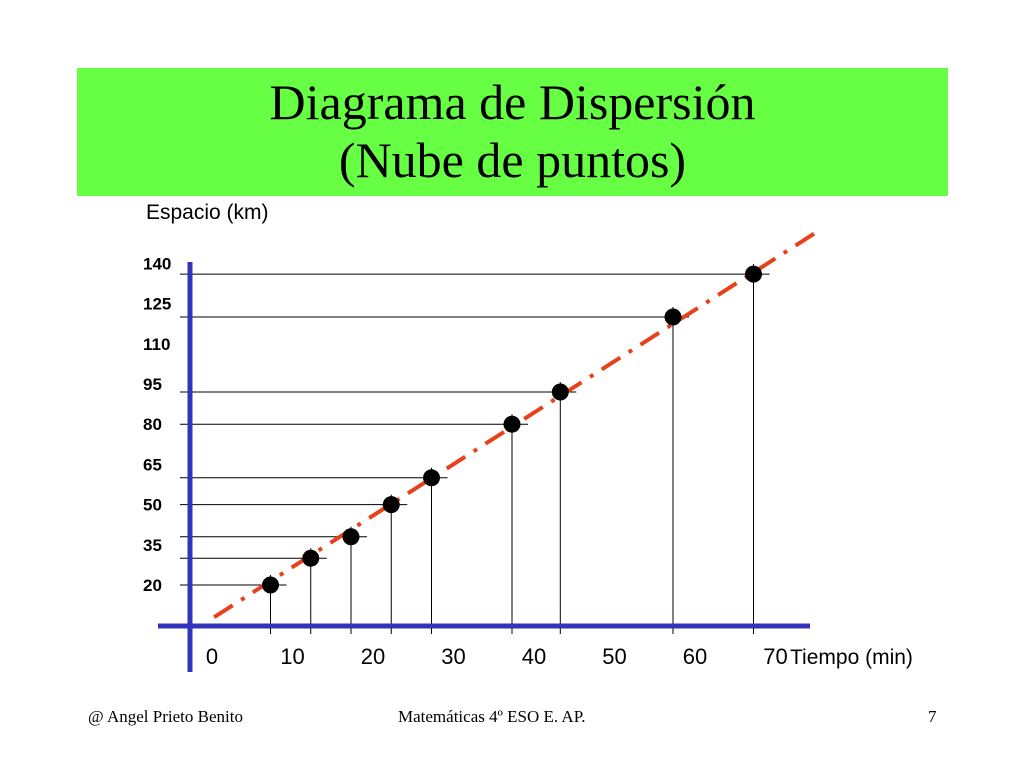  What do you see at coordinates (157, 304) in the screenshot?
I see `y-tick-label: 125` at bounding box center [157, 304].